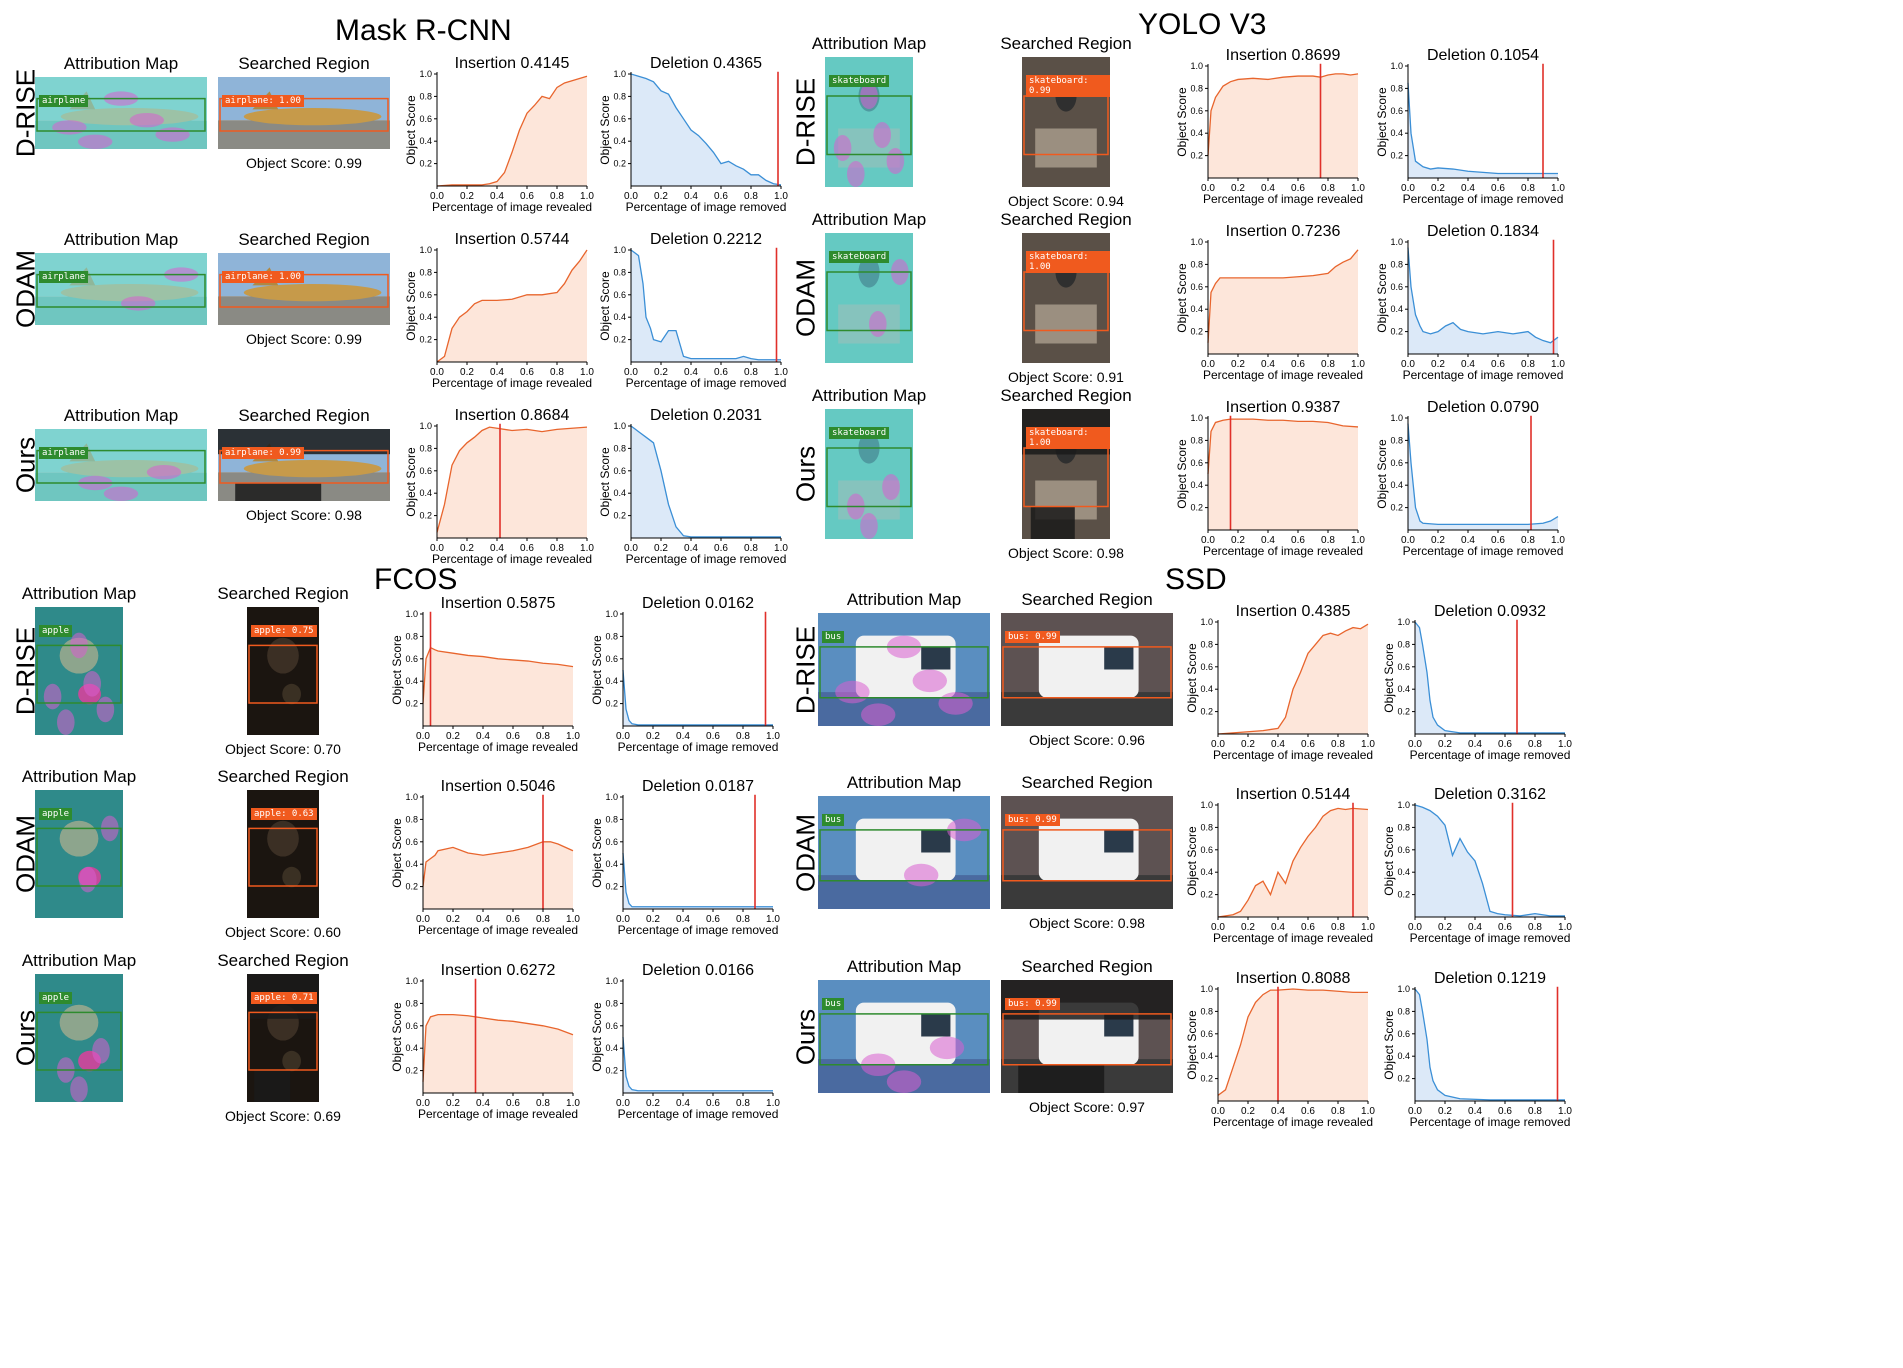 Image resolution: width=1903 pixels, height=1368 pixels. I want to click on attribution-heatmap-image: airplane, so click(121, 113).